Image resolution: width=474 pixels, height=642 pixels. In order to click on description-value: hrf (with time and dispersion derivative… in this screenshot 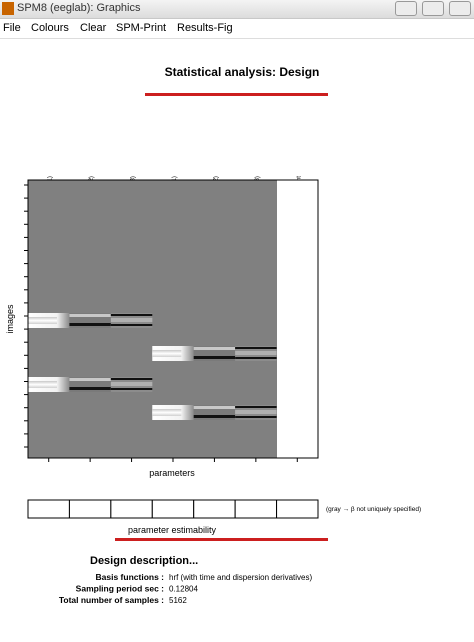, I will do `click(241, 577)`.